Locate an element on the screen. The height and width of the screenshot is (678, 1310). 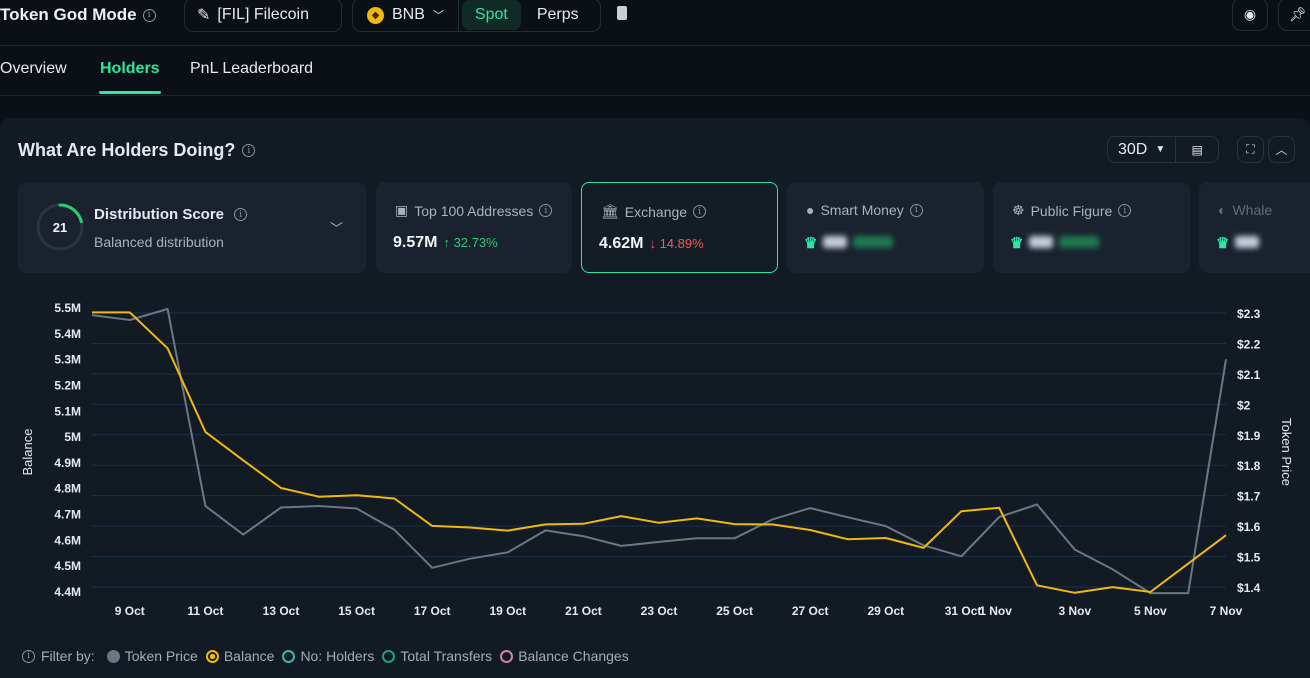
whale-card: ◐ Whale ♛ is located at coordinates (1254, 227).